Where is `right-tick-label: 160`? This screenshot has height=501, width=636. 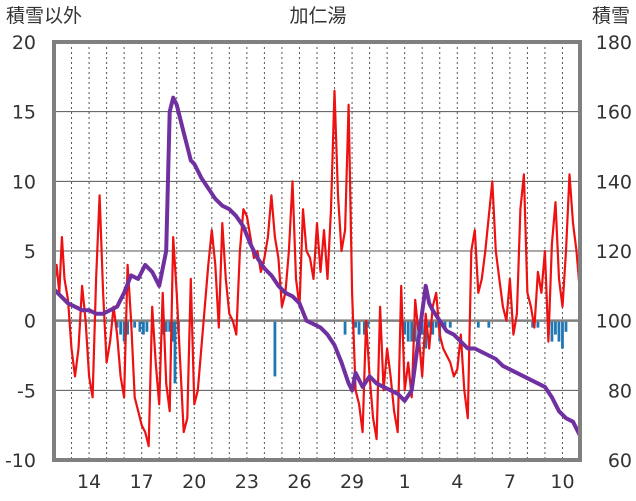
right-tick-label: 160 is located at coordinates (614, 113).